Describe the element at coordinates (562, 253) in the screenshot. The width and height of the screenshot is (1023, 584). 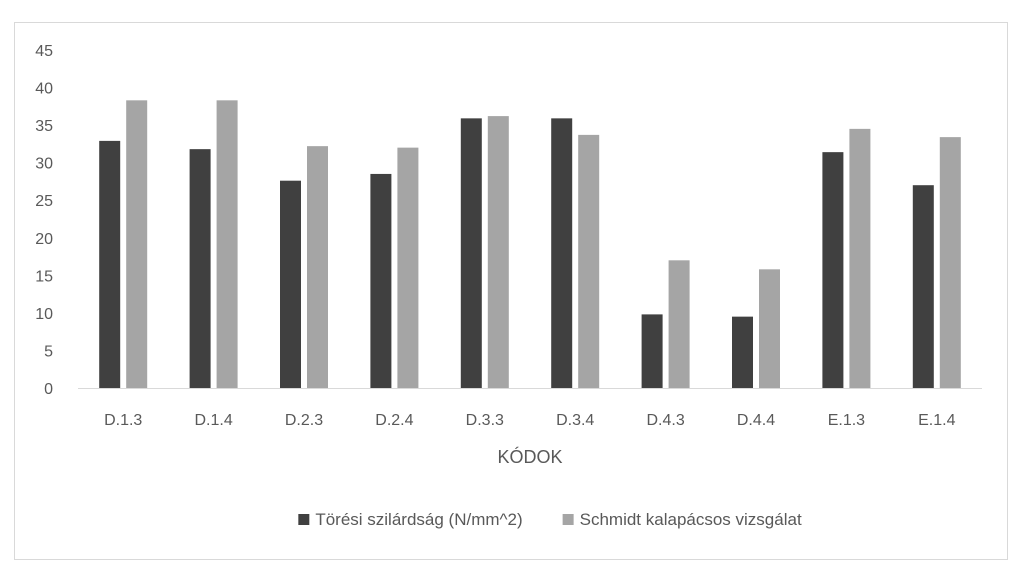
I see `bar-D.3.4-series-1` at that location.